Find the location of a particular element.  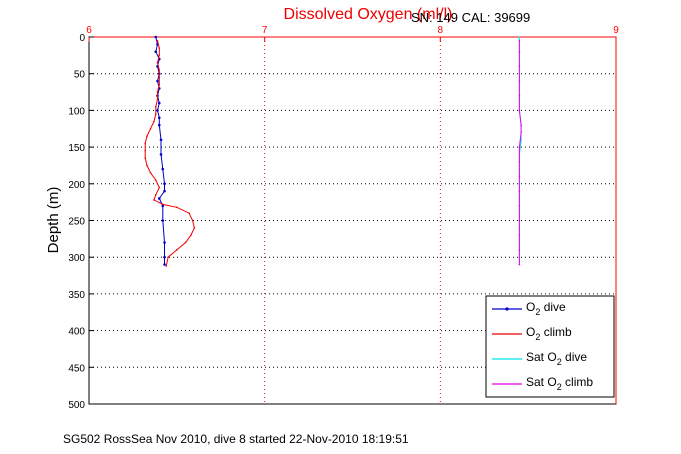

legend-item: Sat O2 climb is located at coordinates (542, 383).